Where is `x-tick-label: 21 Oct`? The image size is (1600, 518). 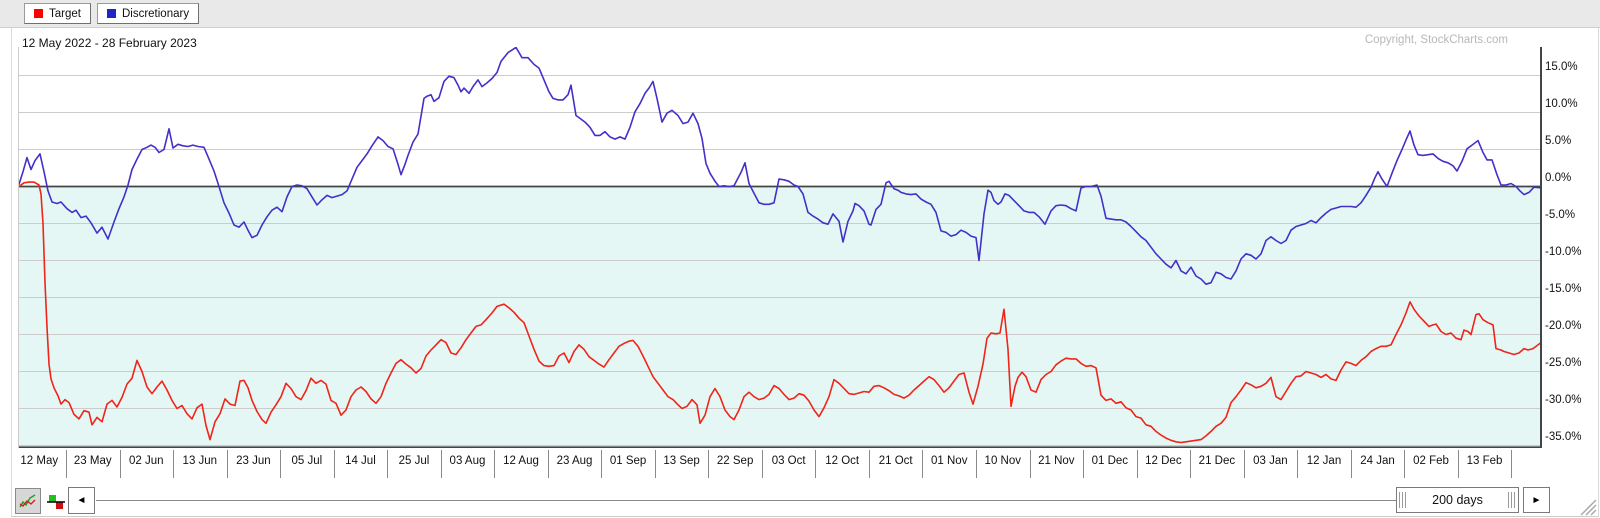
x-tick-label: 21 Oct is located at coordinates (895, 461).